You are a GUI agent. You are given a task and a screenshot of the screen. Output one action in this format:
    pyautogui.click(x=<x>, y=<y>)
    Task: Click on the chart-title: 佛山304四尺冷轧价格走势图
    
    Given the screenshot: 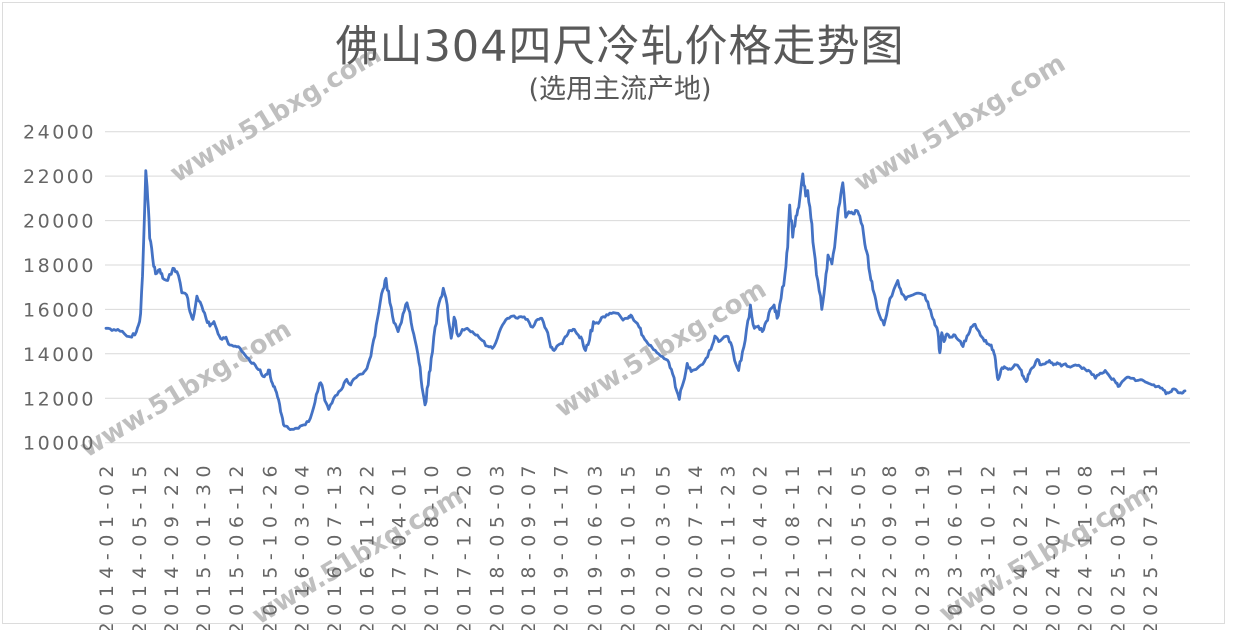 What is the action you would take?
    pyautogui.click(x=620, y=47)
    